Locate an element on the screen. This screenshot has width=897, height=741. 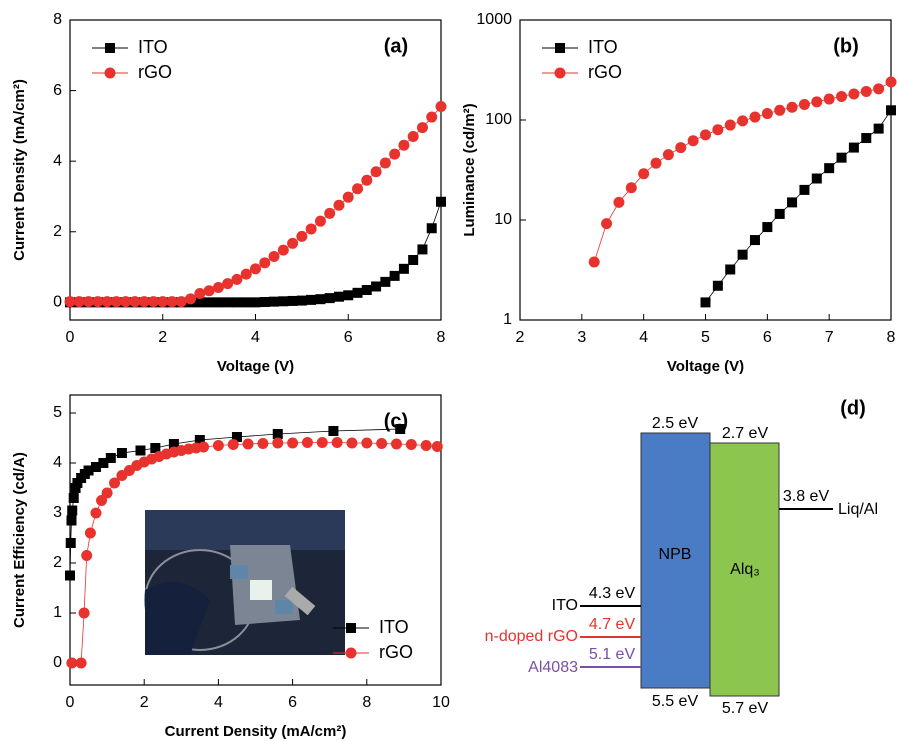
y-tick-label: 2 is located at coordinates (57, 562).